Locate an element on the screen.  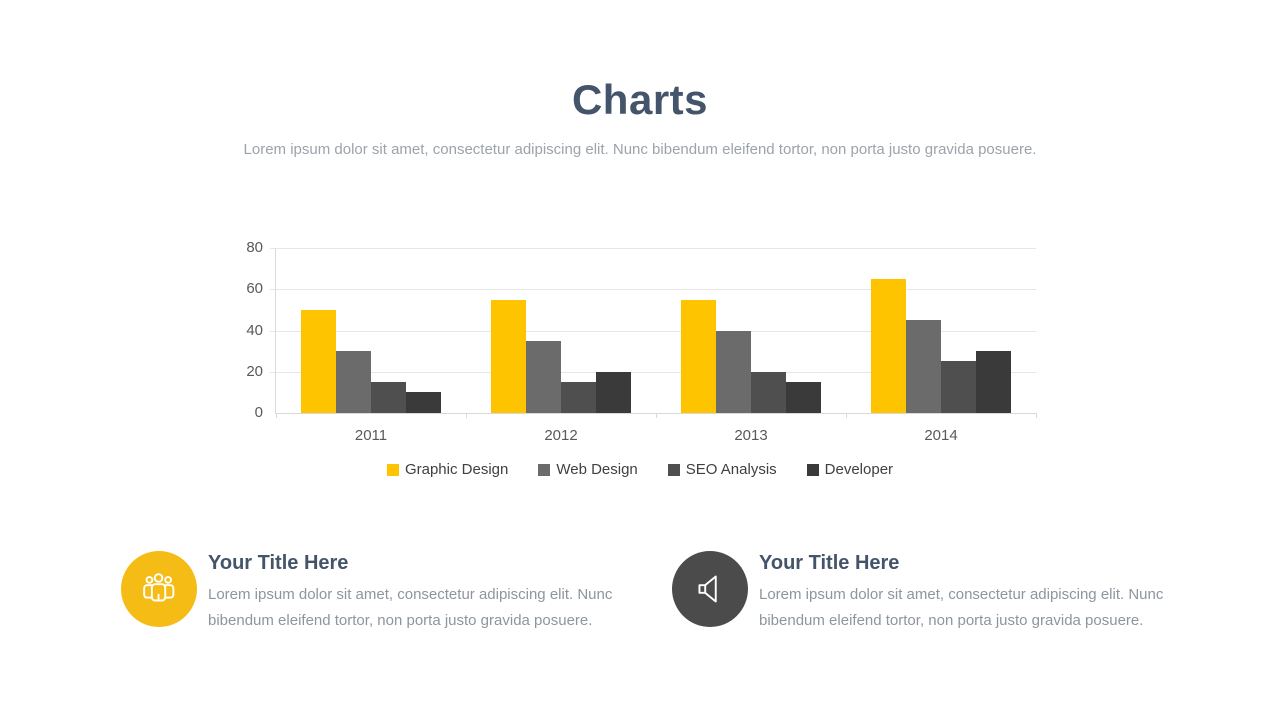
y-axis-label: 40 is located at coordinates (254, 330).